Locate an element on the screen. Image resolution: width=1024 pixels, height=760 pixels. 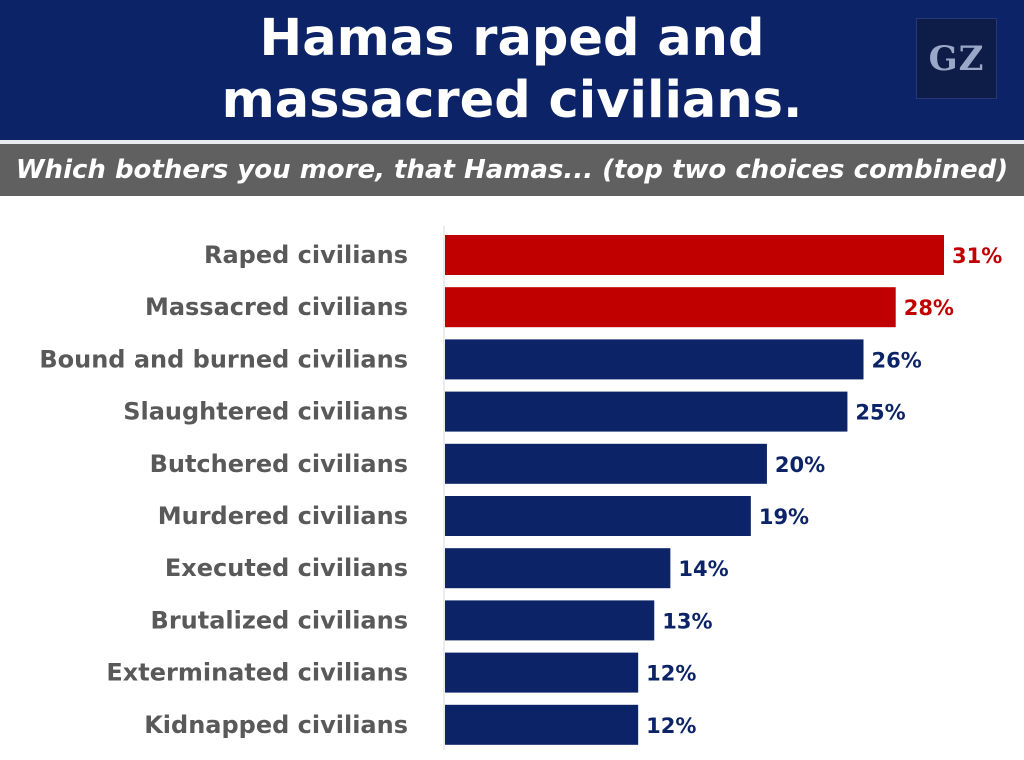
value-label: 26% is located at coordinates (897, 360).